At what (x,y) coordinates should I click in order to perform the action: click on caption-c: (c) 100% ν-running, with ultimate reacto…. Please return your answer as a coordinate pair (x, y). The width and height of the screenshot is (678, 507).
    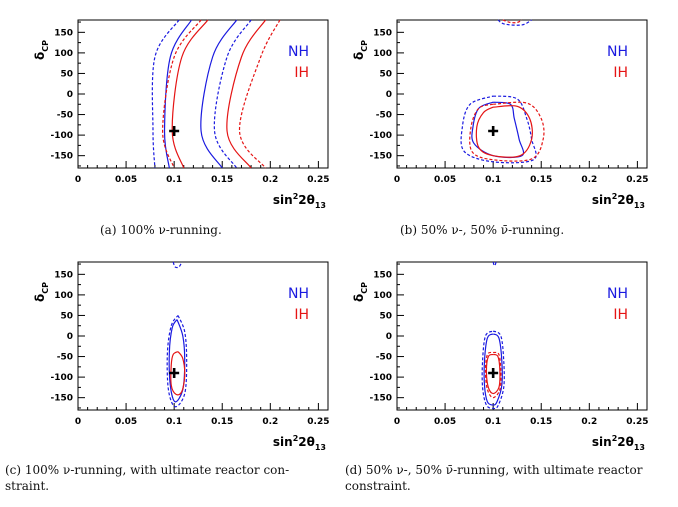
    Looking at the image, I should click on (147, 478).